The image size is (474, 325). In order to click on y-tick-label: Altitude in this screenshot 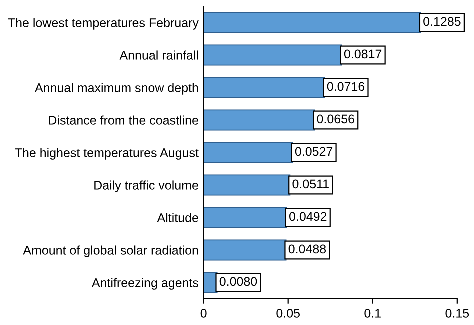, I will do `click(177, 217)`.